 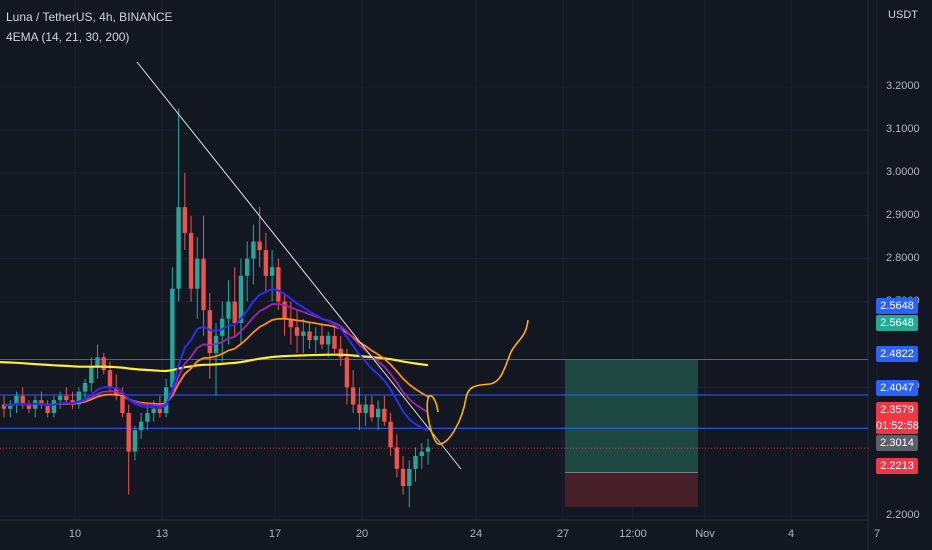 I want to click on price-tag-value: 2.3579, so click(x=897, y=410).